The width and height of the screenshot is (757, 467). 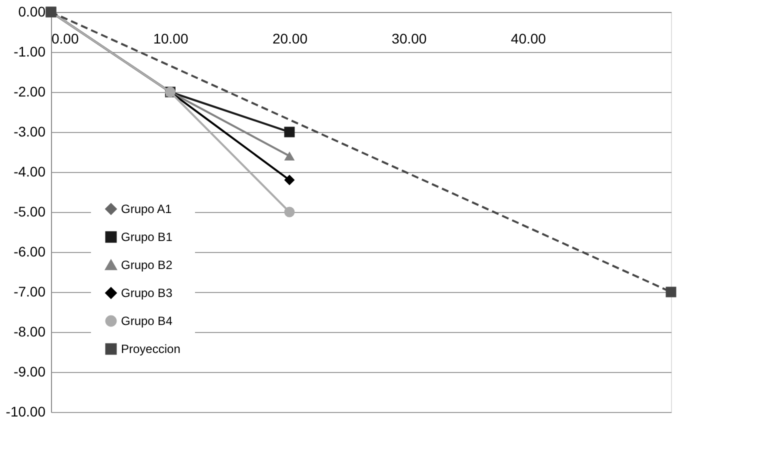 What do you see at coordinates (30, 372) in the screenshot?
I see `y-tick-label: -9.00` at bounding box center [30, 372].